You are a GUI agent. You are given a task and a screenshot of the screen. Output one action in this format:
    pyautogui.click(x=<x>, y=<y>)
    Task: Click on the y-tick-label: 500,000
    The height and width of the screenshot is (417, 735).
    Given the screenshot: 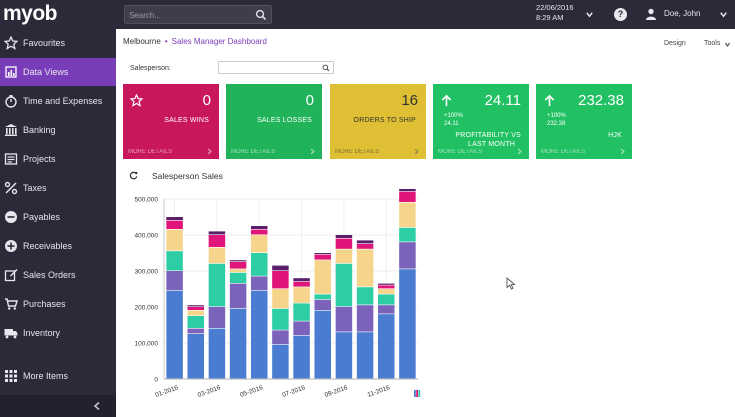 What is the action you would take?
    pyautogui.click(x=147, y=200)
    